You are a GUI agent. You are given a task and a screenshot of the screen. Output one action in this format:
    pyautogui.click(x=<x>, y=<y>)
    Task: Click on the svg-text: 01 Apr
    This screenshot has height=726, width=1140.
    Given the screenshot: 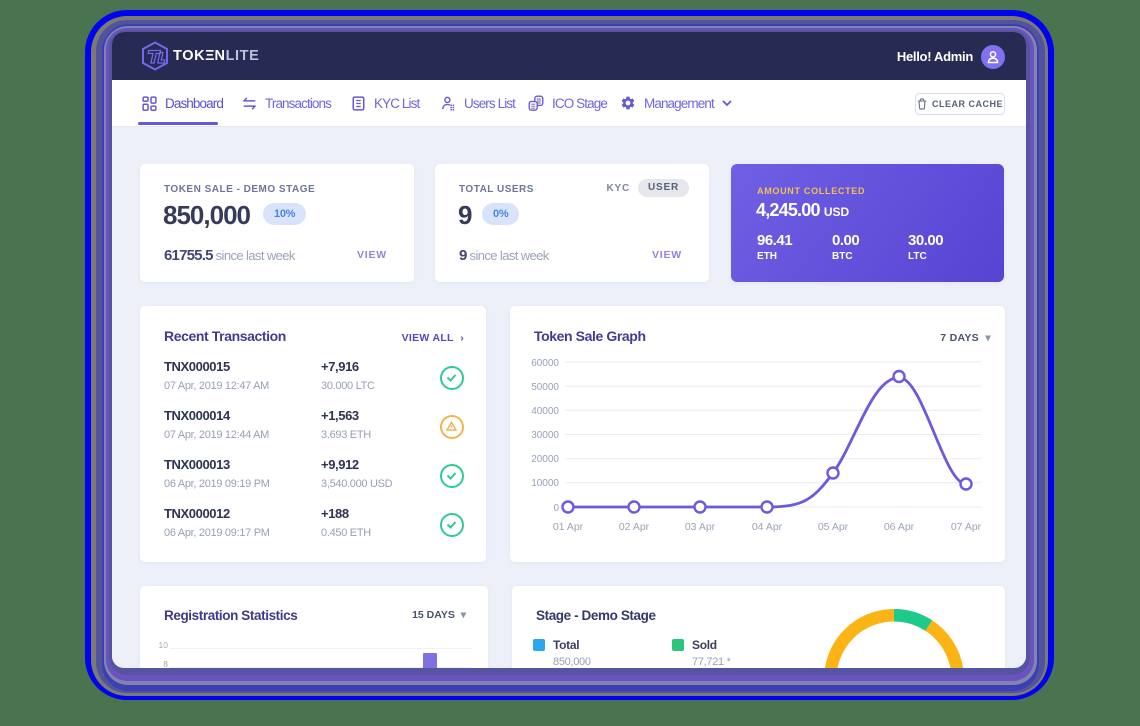 What is the action you would take?
    pyautogui.click(x=568, y=527)
    